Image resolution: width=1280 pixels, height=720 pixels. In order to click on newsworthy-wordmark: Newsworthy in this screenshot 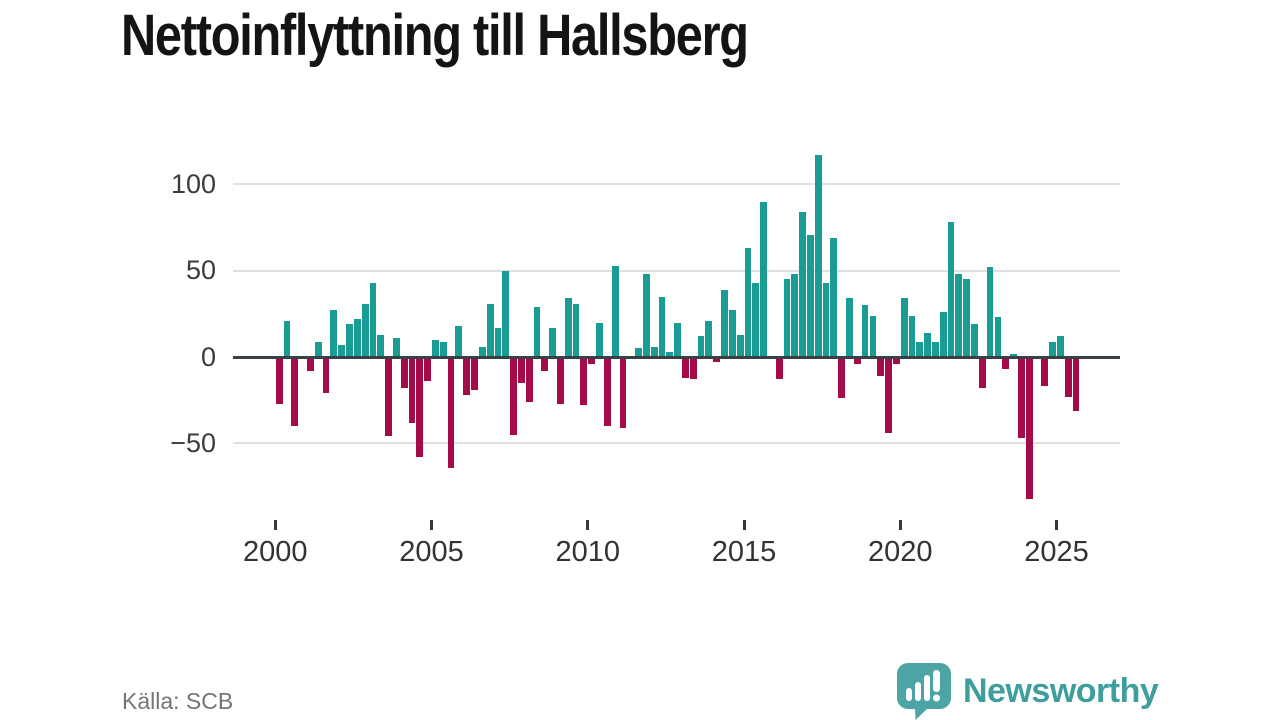, I will do `click(1061, 691)`.